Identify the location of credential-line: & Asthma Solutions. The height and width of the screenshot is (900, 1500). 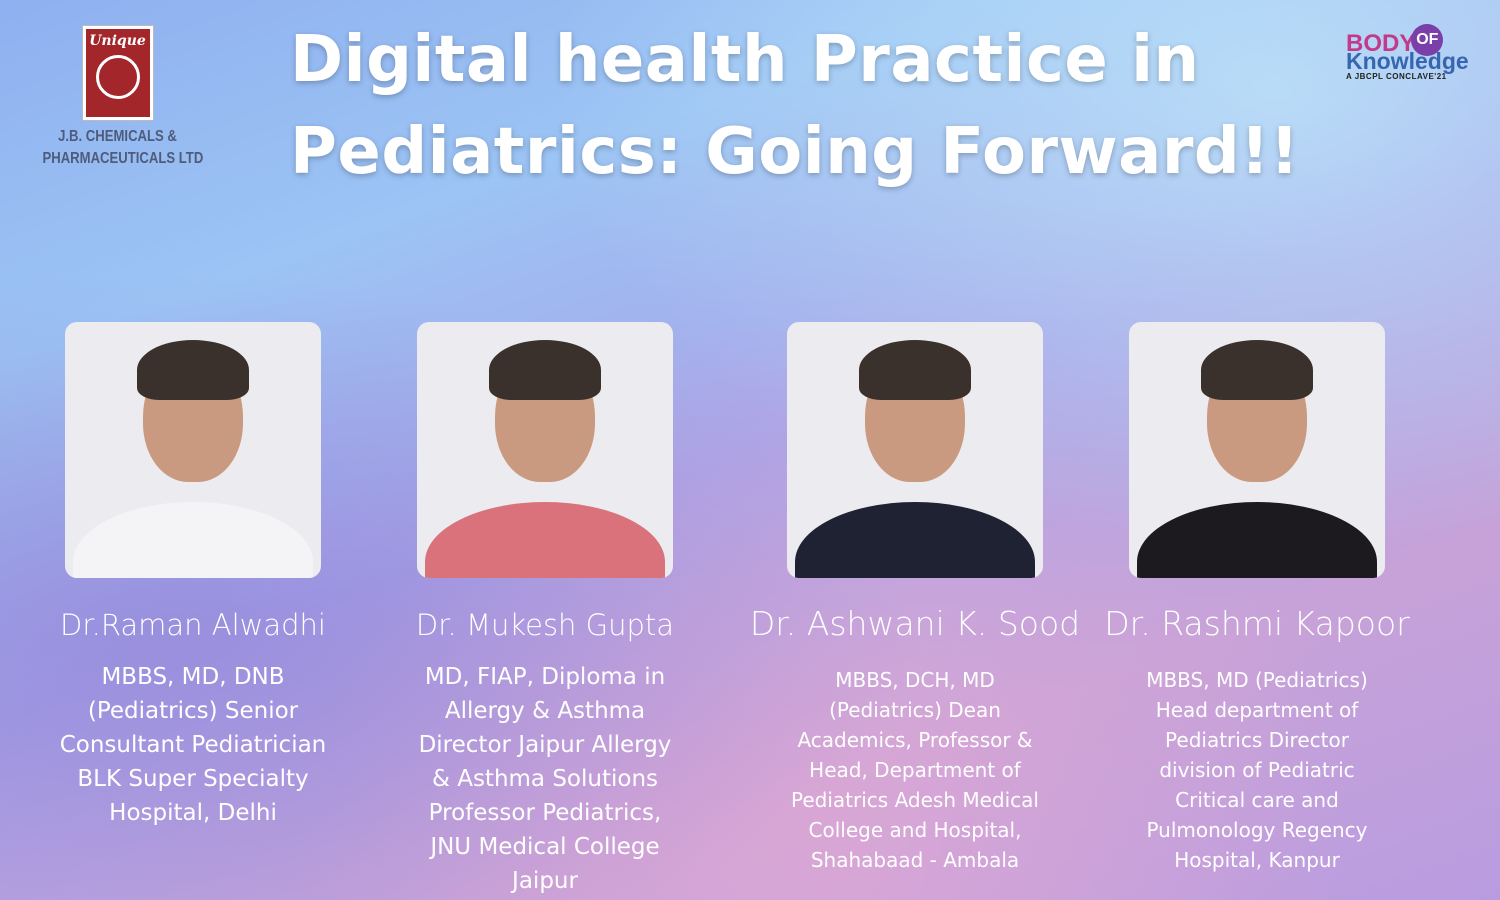
(545, 779).